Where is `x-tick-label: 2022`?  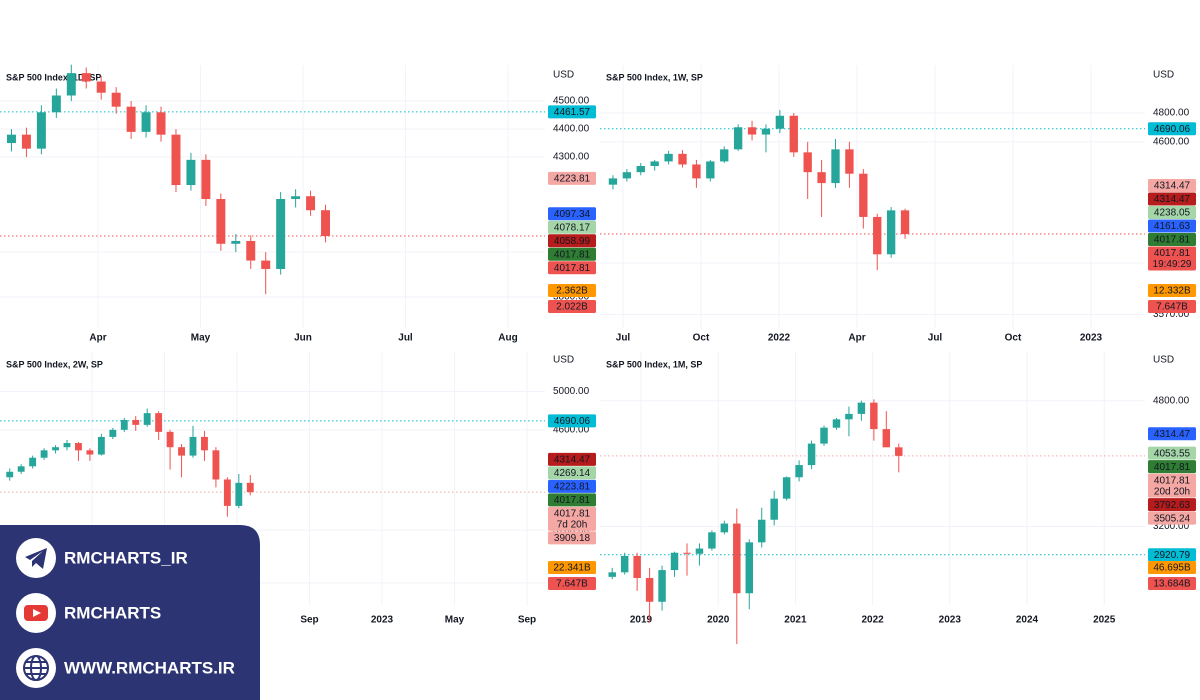
x-tick-label: 2022 is located at coordinates (779, 338).